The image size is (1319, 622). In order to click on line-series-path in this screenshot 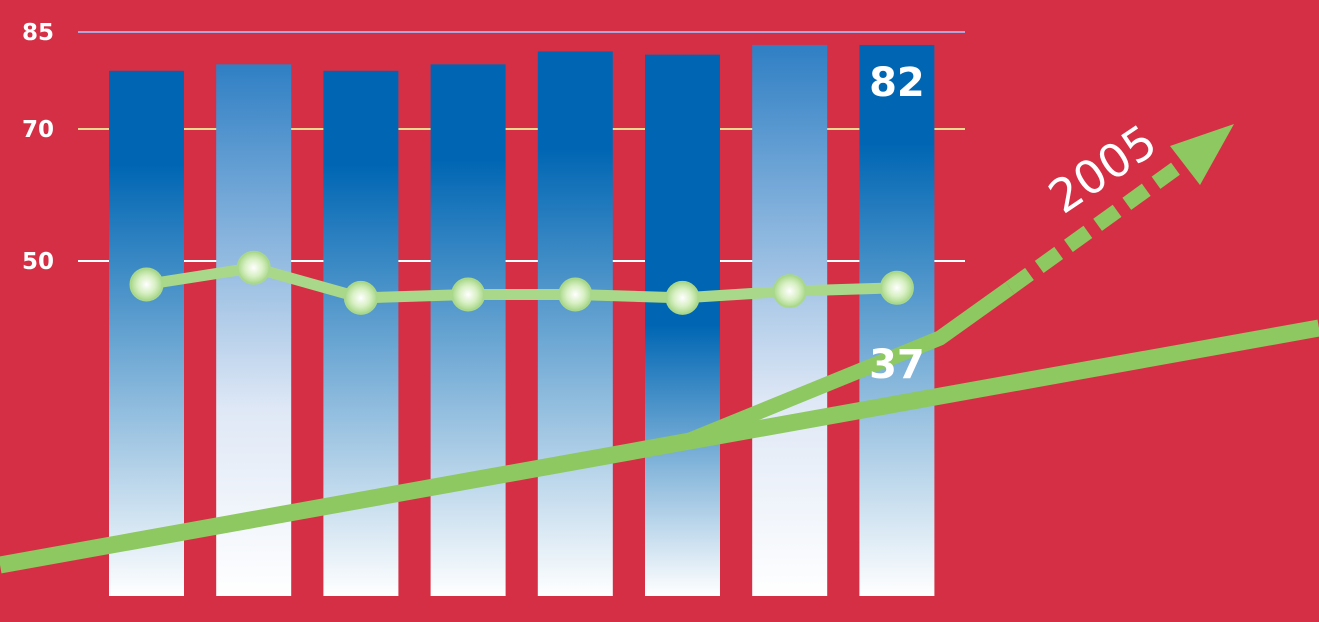, I will do `click(521, 283)`.